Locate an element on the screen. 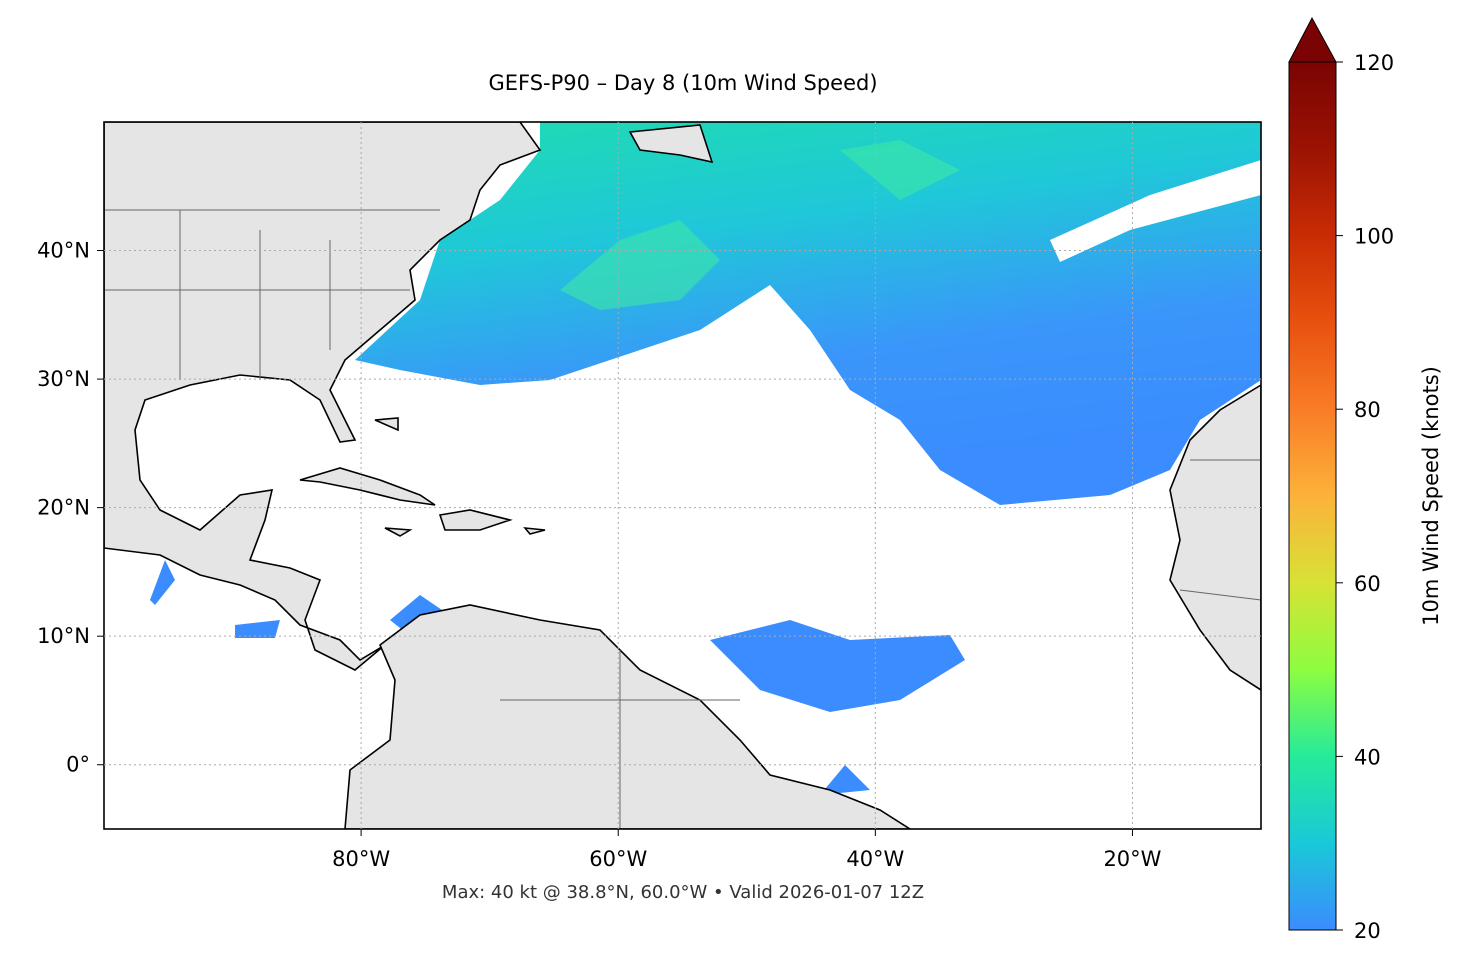 The image size is (1466, 973). x-tick-label: 80°W is located at coordinates (361, 859).